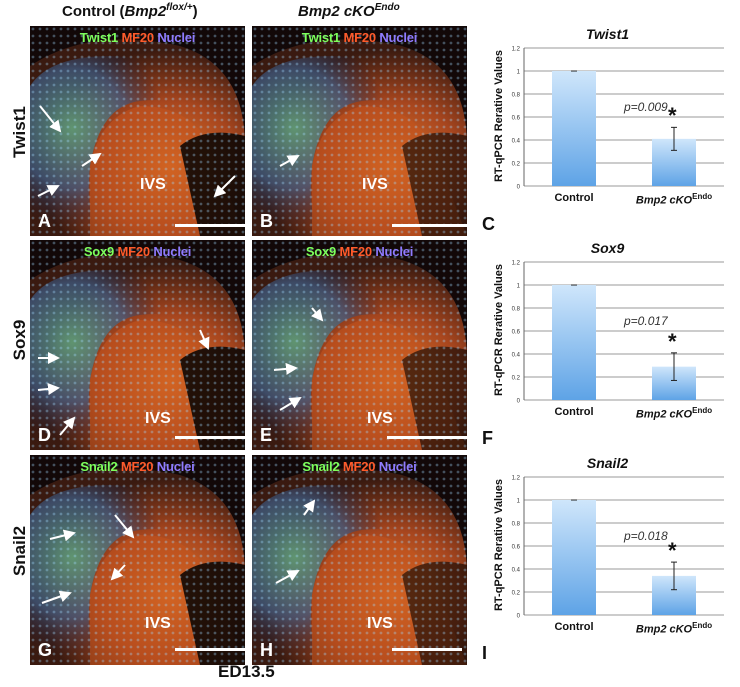  I want to click on panel-letter: G, so click(45, 650).